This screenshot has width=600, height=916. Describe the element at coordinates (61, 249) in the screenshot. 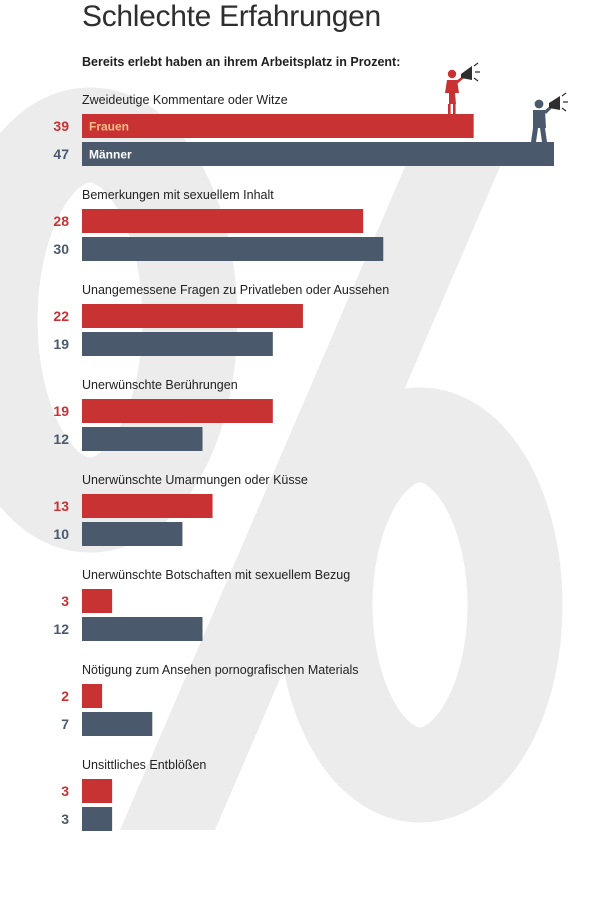

I see `value-label-maenner: 30` at that location.